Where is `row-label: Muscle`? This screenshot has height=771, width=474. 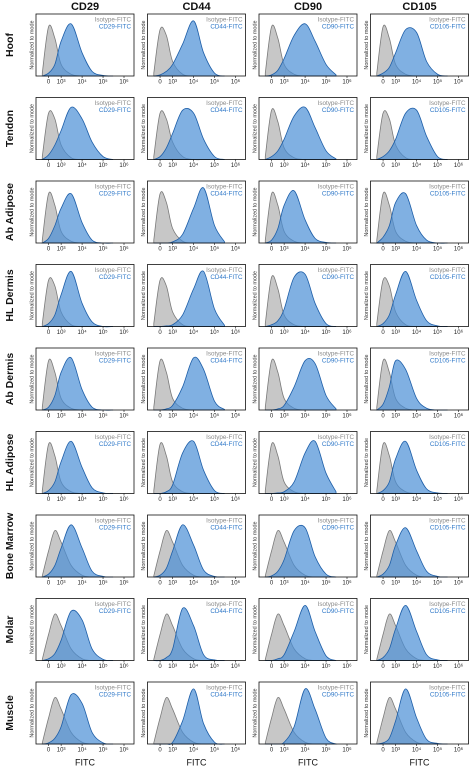 row-label: Muscle is located at coordinates (10, 713).